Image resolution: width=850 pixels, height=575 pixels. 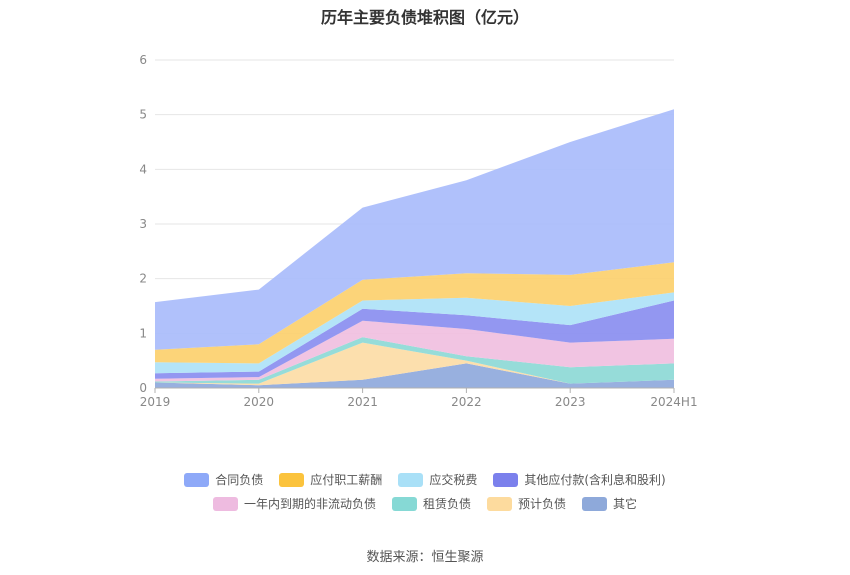 I want to click on area-一年内到期的非流动负债, so click(x=414, y=351).